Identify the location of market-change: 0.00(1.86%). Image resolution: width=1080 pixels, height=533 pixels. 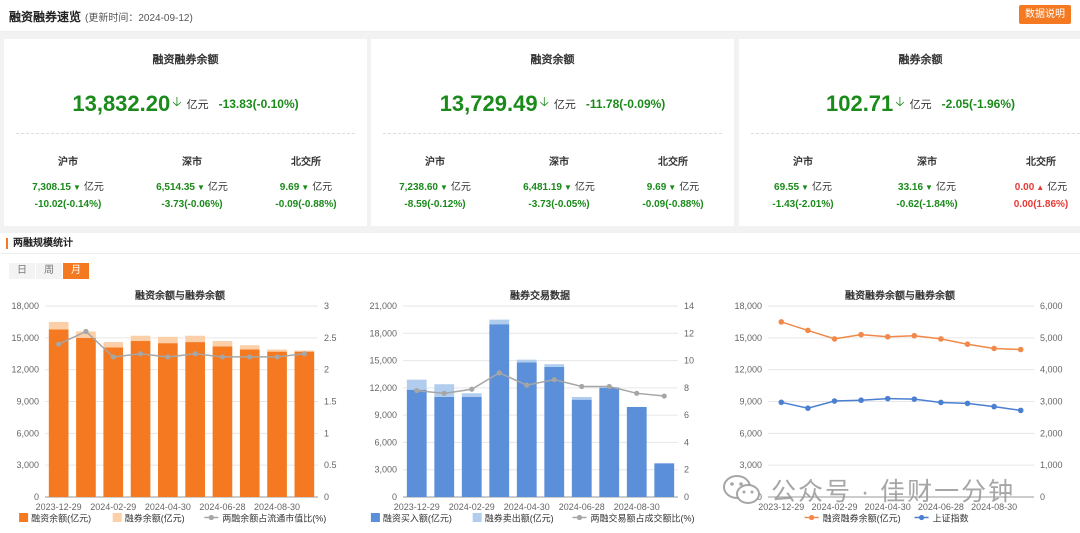
(1041, 204).